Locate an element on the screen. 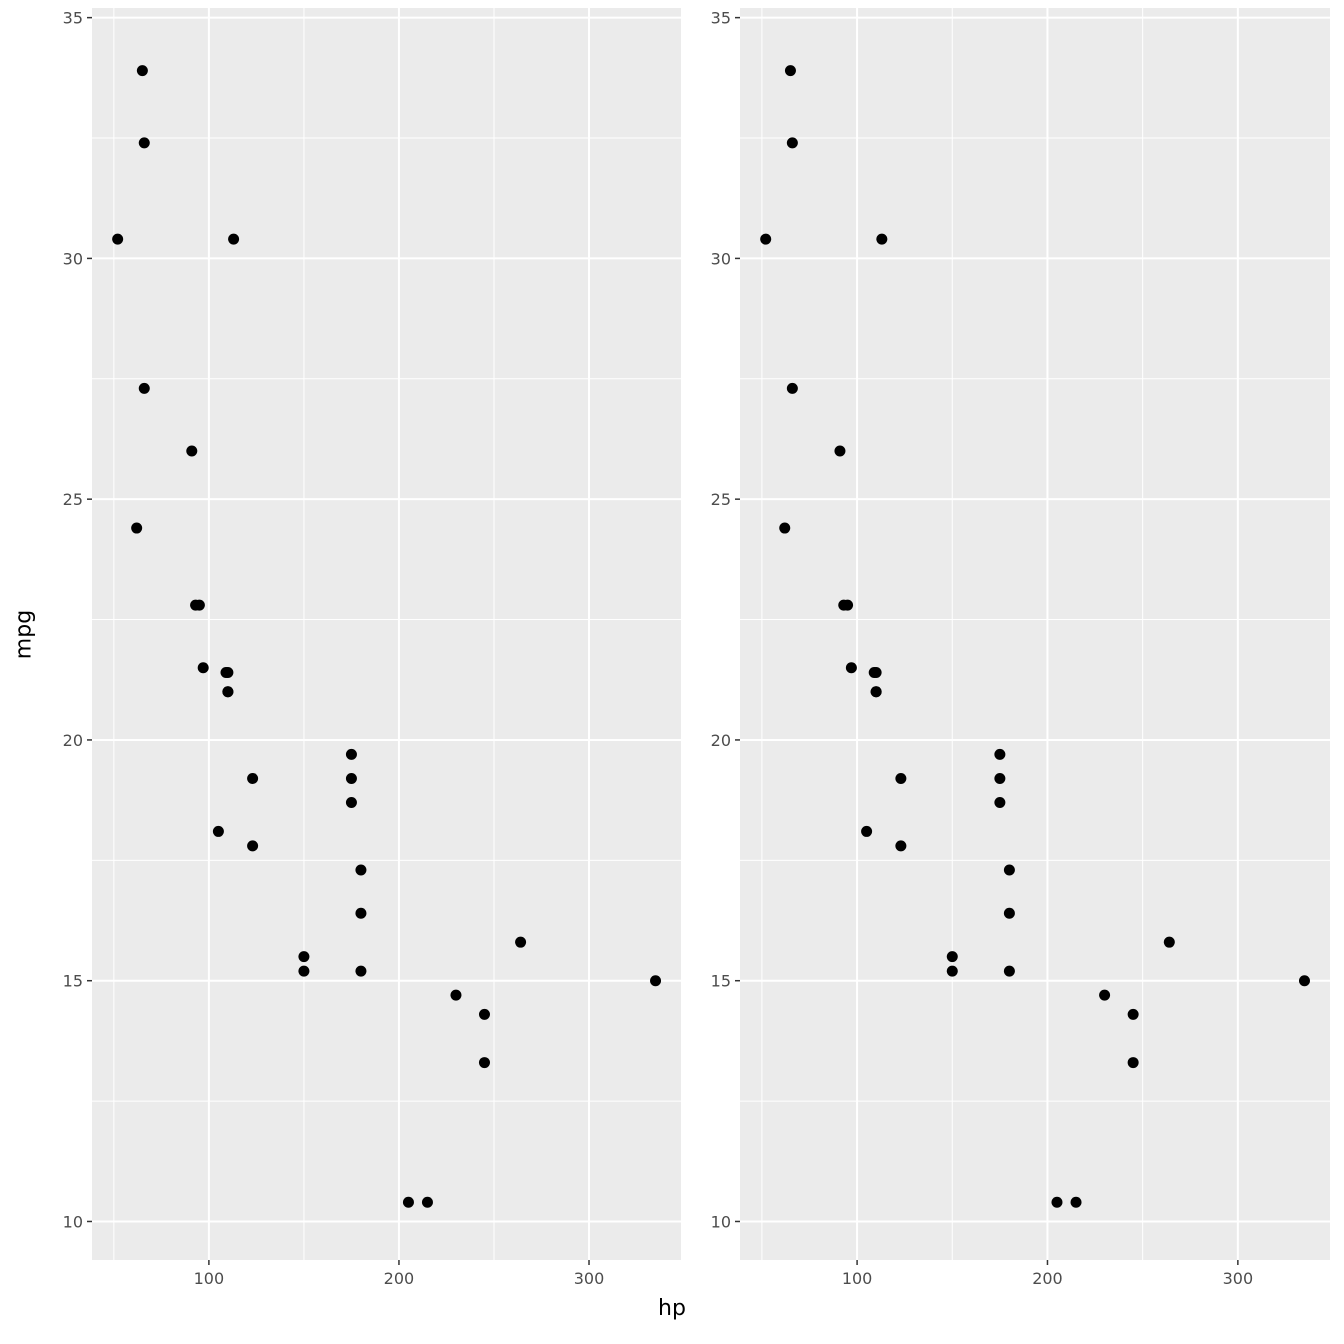  y-axis-title: mpg is located at coordinates (24, 634).